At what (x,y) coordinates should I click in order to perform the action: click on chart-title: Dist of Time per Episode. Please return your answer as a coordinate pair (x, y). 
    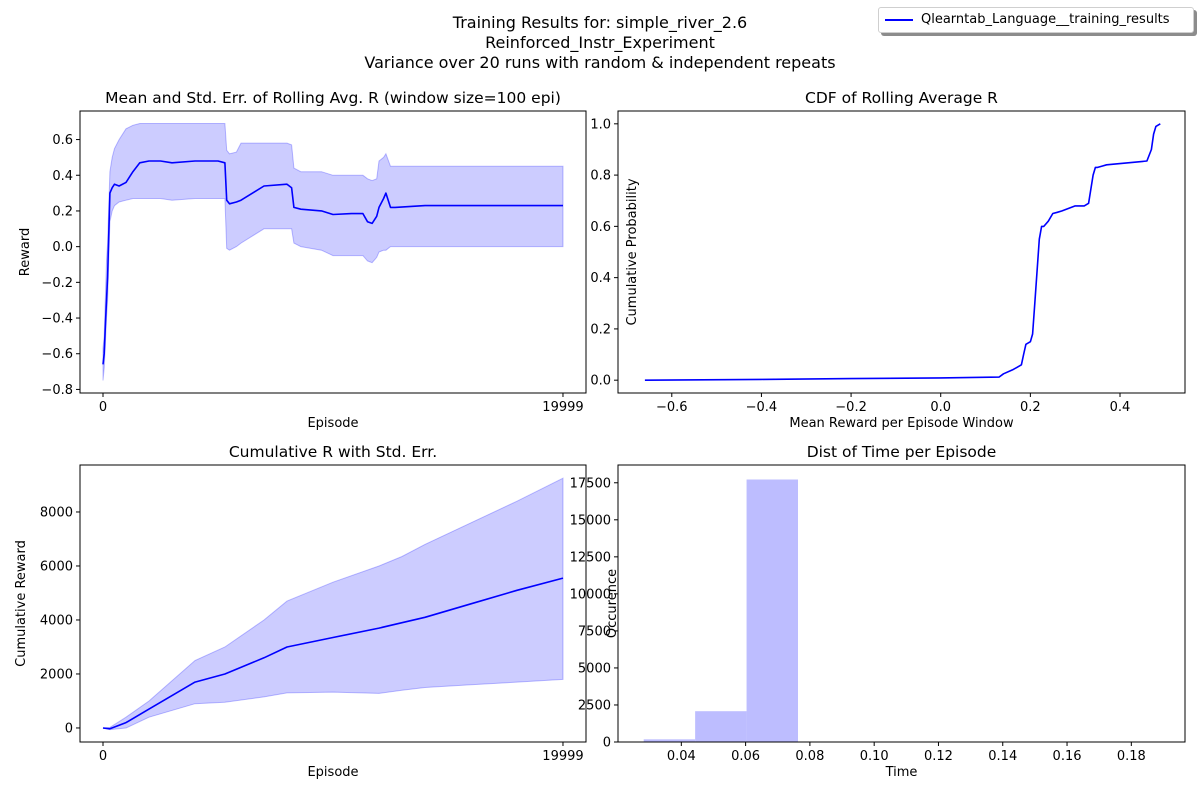
    Looking at the image, I should click on (902, 452).